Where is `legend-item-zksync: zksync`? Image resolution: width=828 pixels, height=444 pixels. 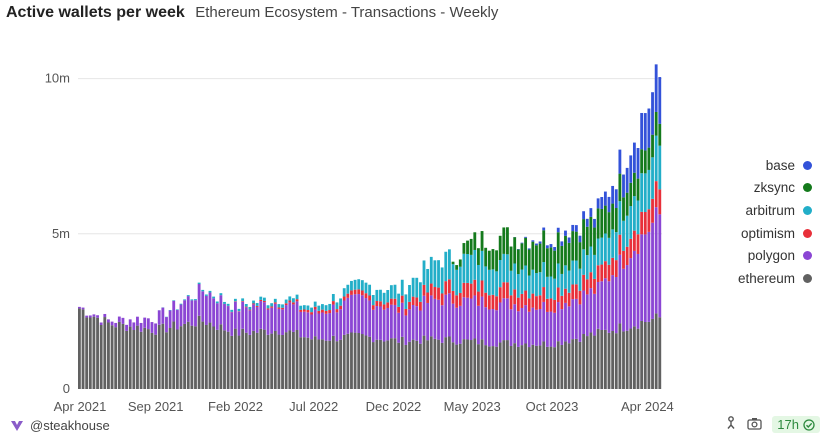 legend-item-zksync: zksync is located at coordinates (752, 188).